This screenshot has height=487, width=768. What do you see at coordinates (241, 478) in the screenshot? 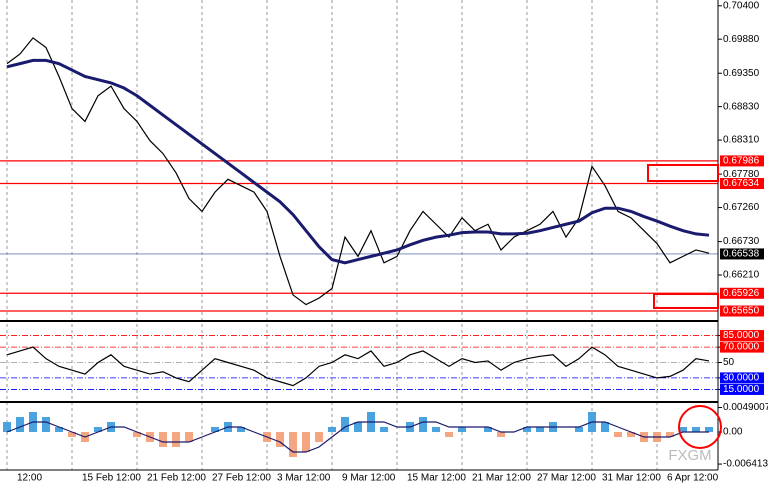
I see `x-tick-label: 27 Feb 12:00` at bounding box center [241, 478].